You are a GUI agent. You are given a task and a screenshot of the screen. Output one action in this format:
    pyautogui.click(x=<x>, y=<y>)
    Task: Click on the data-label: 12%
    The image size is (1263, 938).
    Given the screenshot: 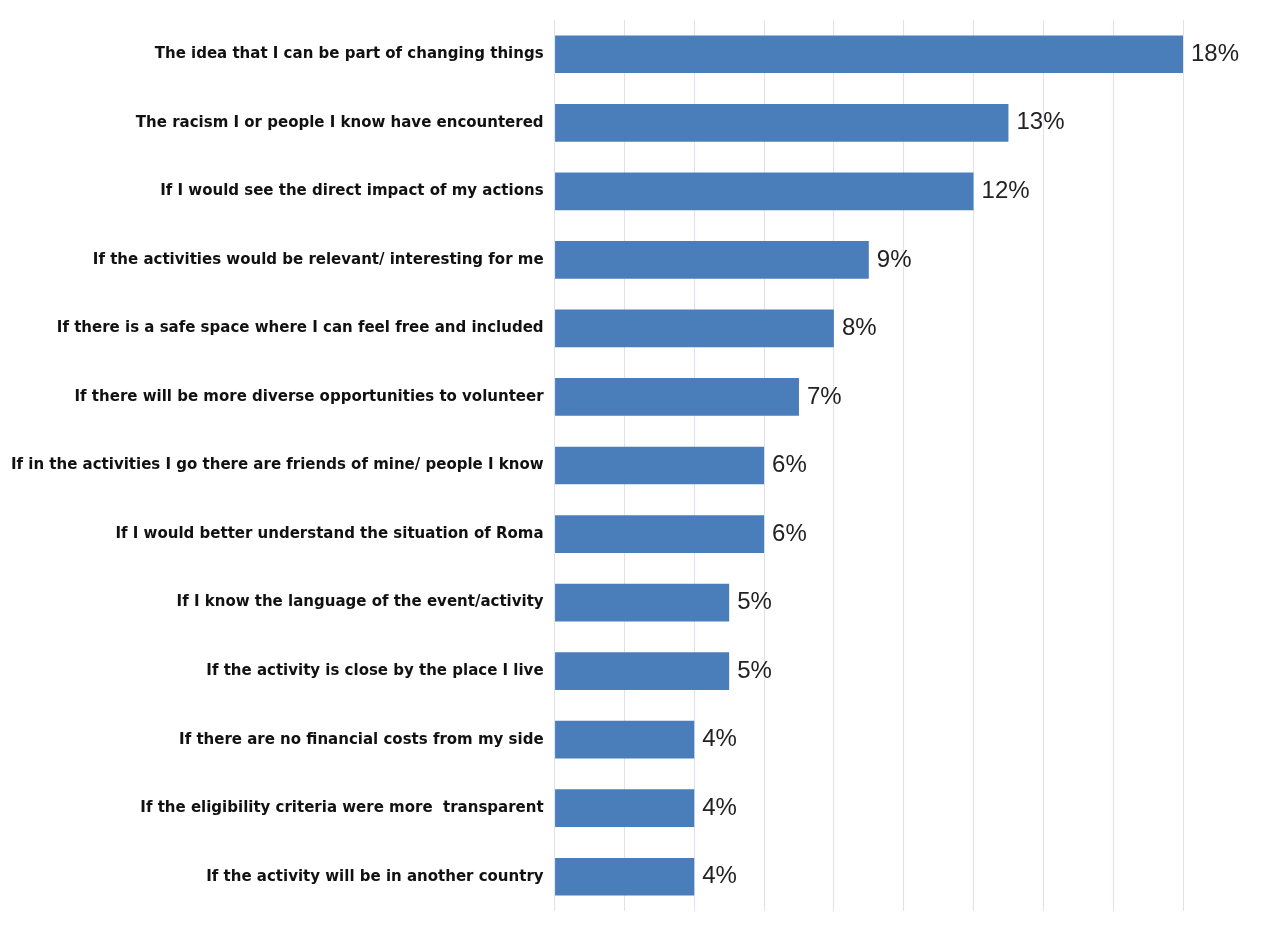 What is the action you would take?
    pyautogui.click(x=1005, y=189)
    